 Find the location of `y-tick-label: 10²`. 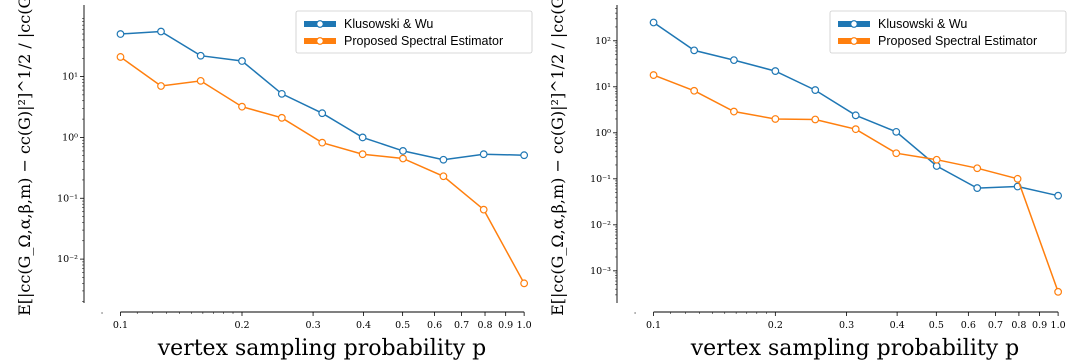

y-tick-label: 10² is located at coordinates (603, 41).